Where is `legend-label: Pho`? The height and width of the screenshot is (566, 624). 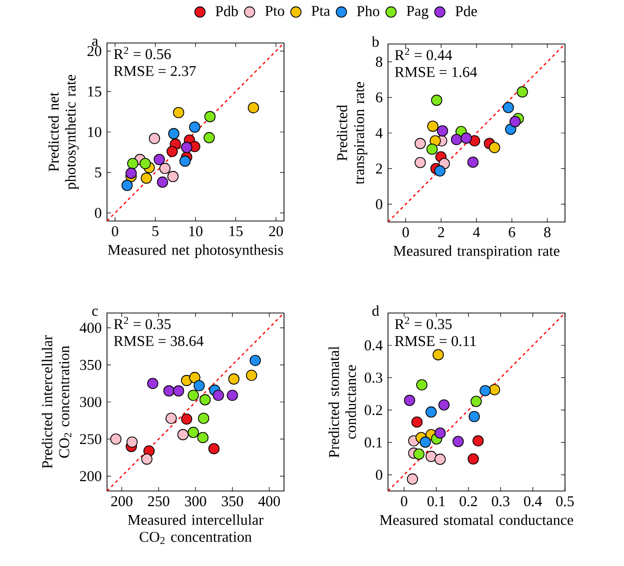 legend-label: Pho is located at coordinates (368, 11).